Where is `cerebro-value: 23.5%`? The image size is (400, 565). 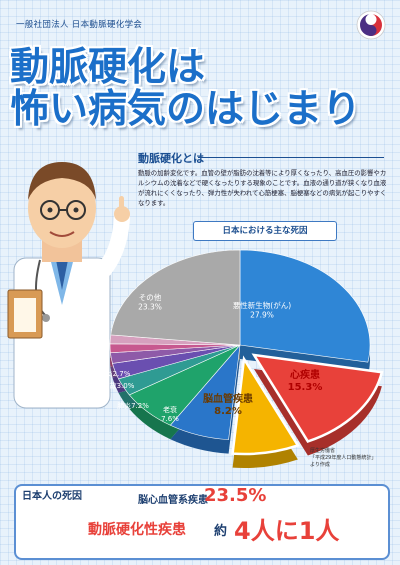 cerebro-value: 23.5% is located at coordinates (235, 495).